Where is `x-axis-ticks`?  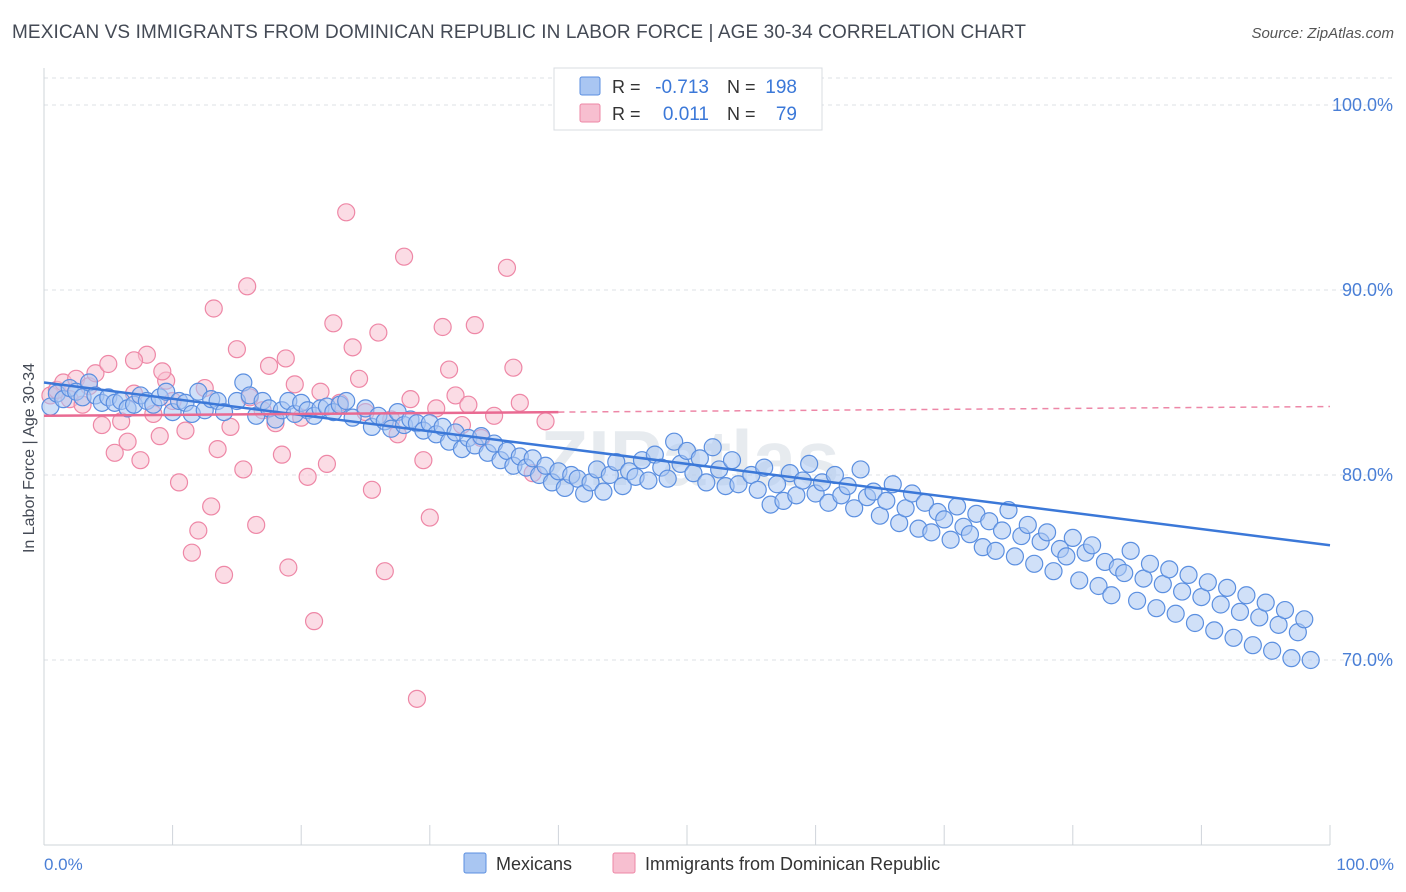
x-axis-ticks is located at coordinates (687, 835).